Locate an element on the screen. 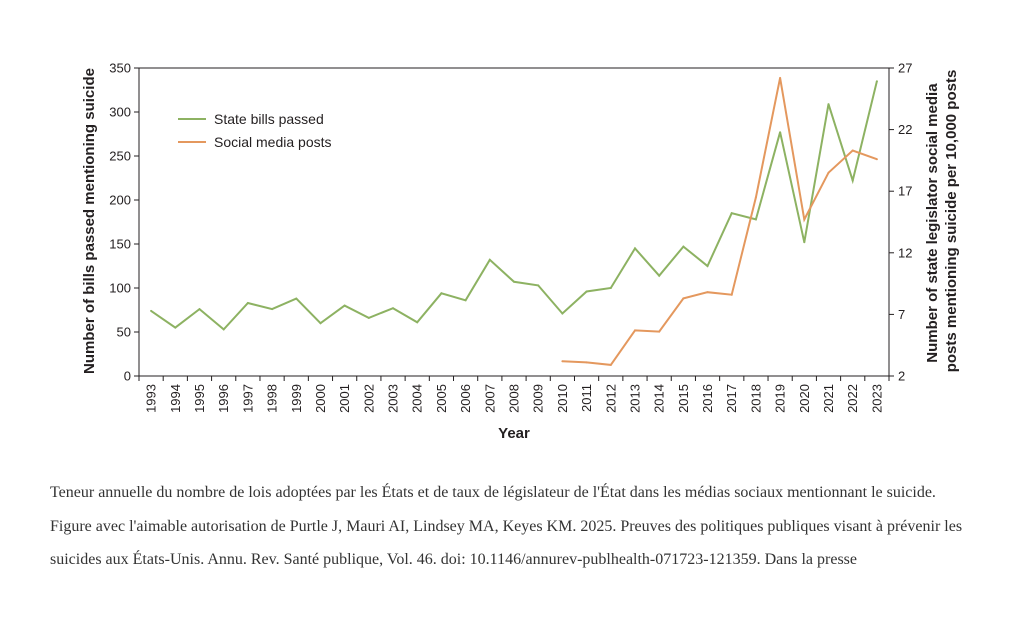  x-tick-label: 2001 is located at coordinates (344, 398).